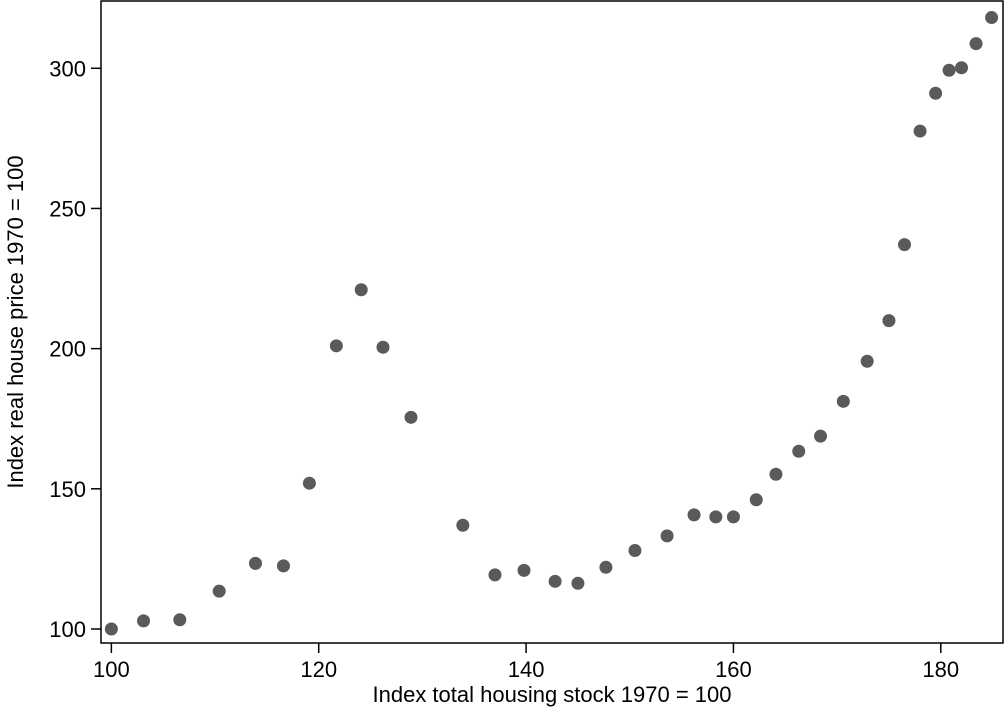  I want to click on x-tick-label: 180, so click(940, 669).